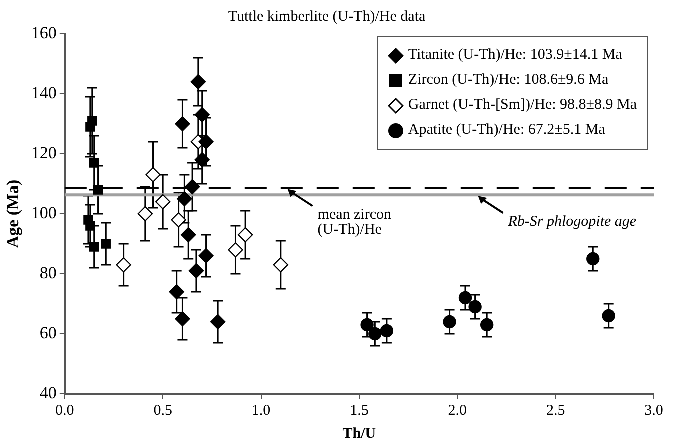 This screenshot has width=676, height=445. Describe the element at coordinates (48, 392) in the screenshot. I see `y-tick-label: 40` at that location.